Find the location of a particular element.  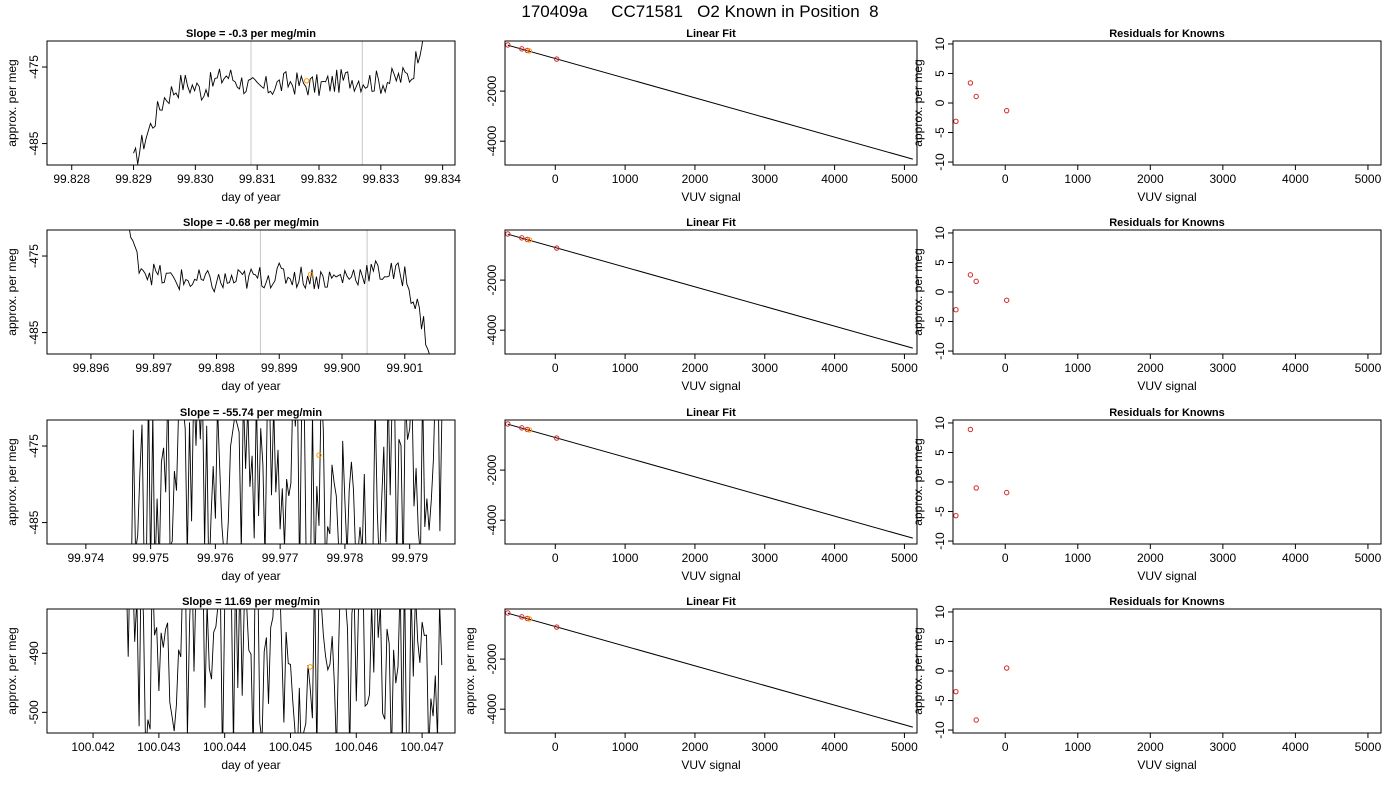

x-tick-label: 100.044 is located at coordinates (225, 747).